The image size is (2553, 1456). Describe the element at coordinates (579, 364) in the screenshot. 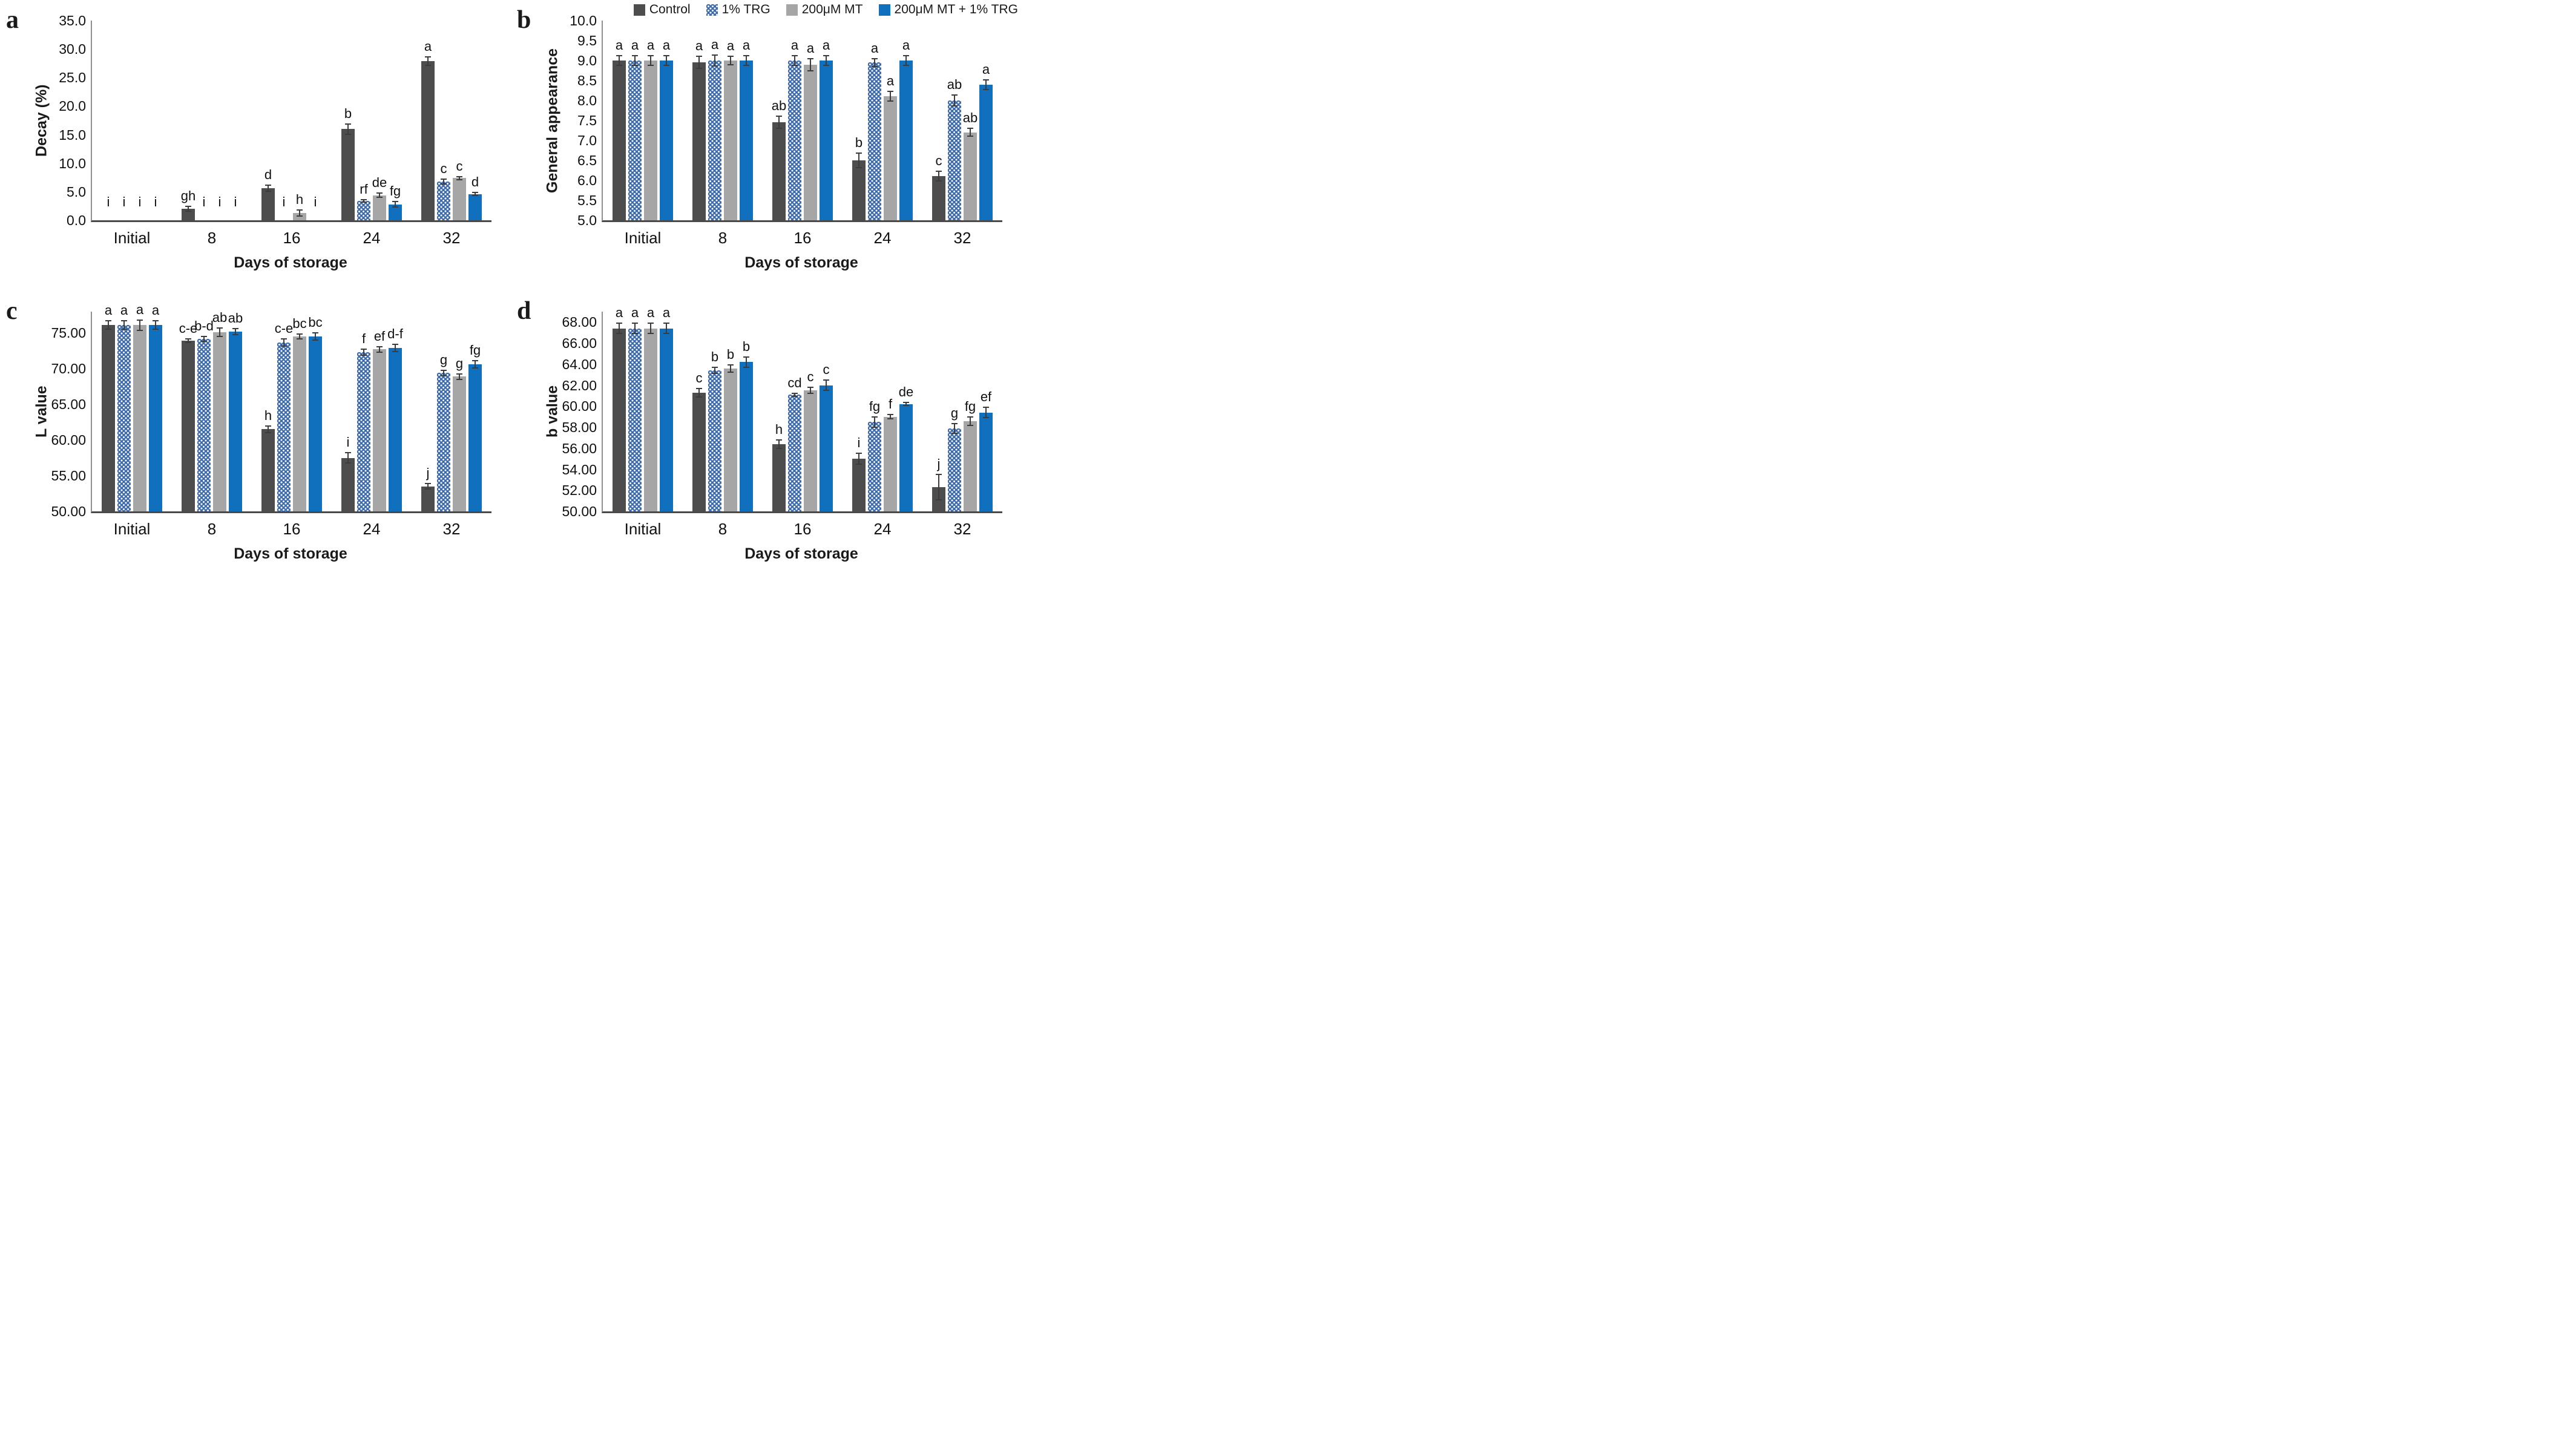

I see `y-tick-label: 64.00` at that location.